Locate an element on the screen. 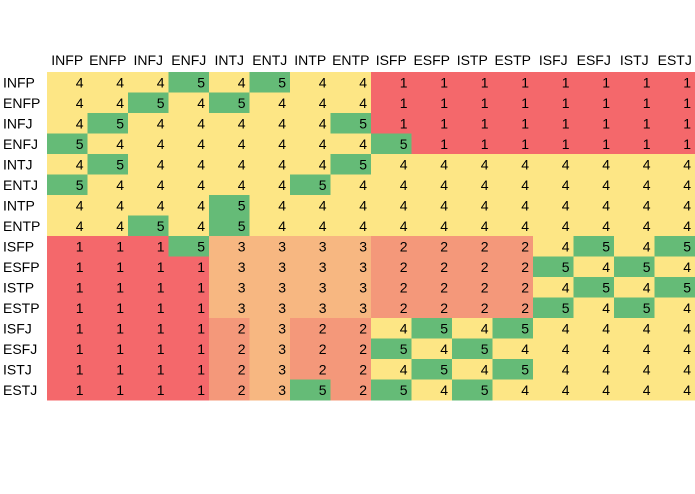  cell-infj-isfp is located at coordinates (391, 123).